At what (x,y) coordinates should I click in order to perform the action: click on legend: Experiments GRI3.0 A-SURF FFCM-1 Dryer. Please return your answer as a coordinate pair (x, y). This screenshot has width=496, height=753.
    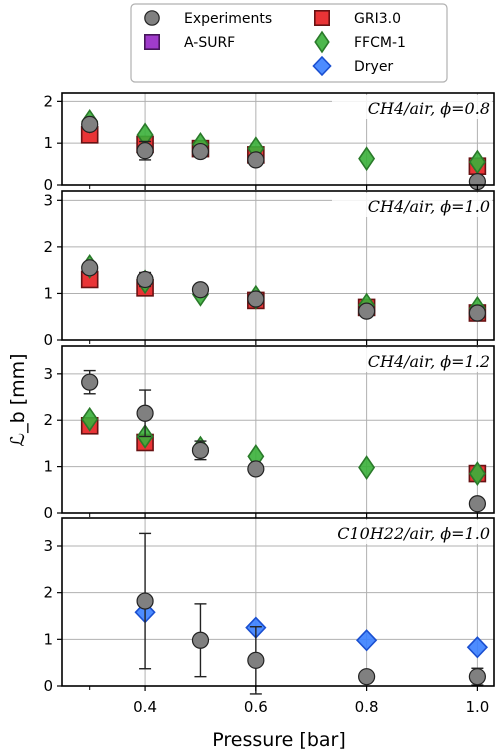
    Looking at the image, I should click on (289, 43).